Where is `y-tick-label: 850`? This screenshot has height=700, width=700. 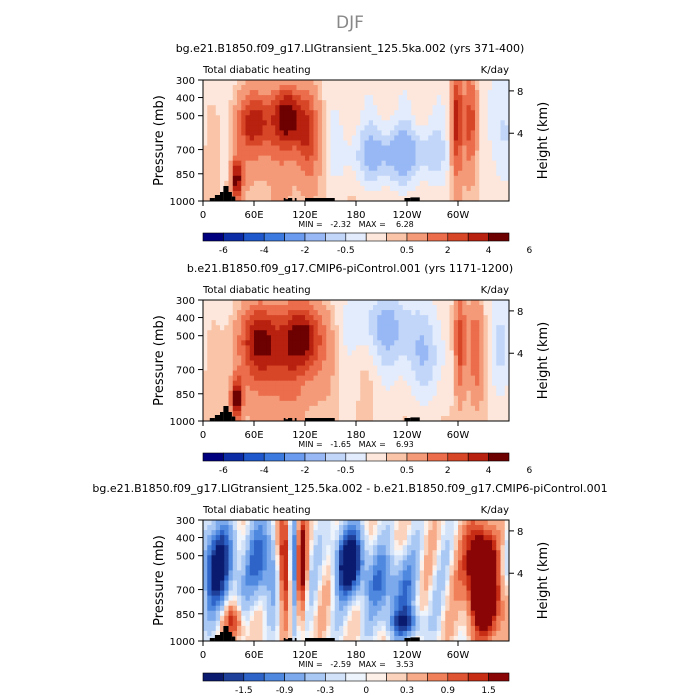
y-tick-label: 850 is located at coordinates (185, 395).